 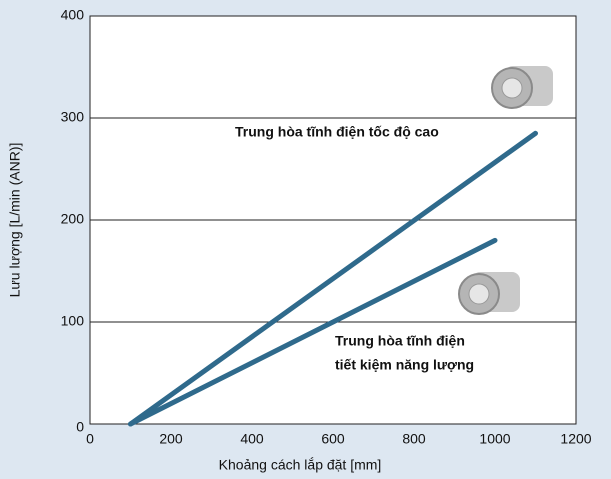 I want to click on x-tick-label: 200, so click(x=171, y=439).